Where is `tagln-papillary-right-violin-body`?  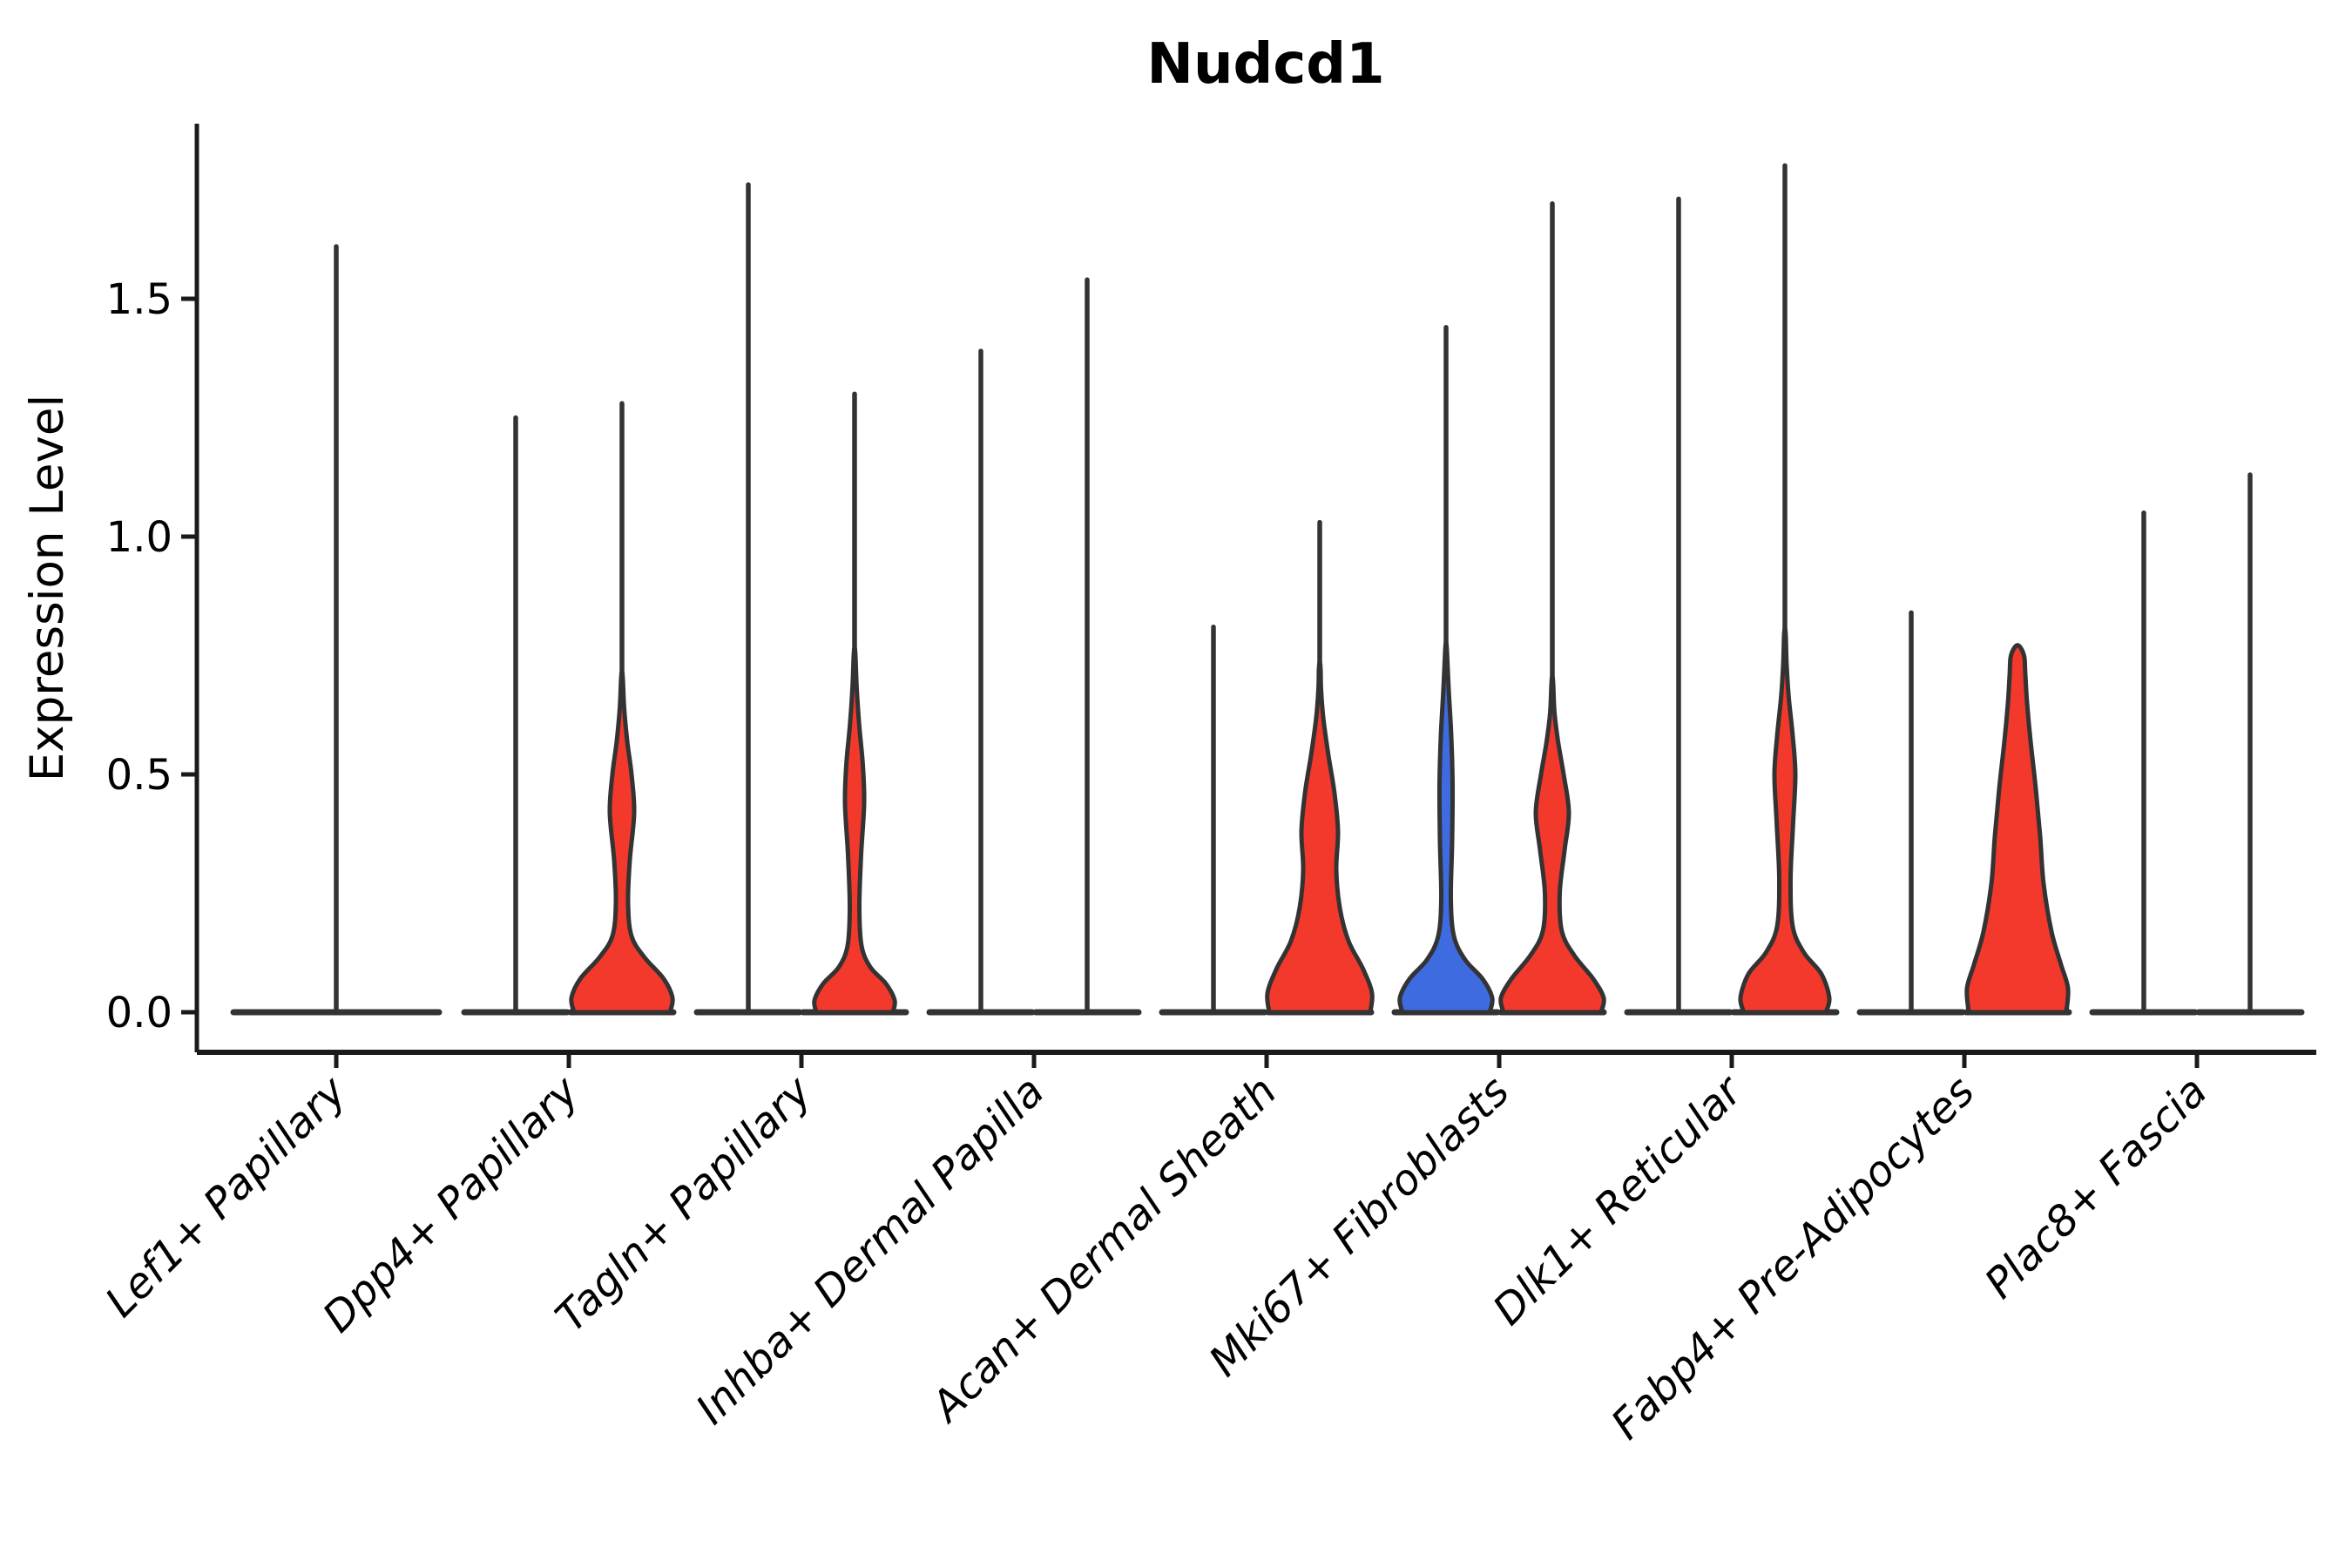 tagln-papillary-right-violin-body is located at coordinates (854, 830).